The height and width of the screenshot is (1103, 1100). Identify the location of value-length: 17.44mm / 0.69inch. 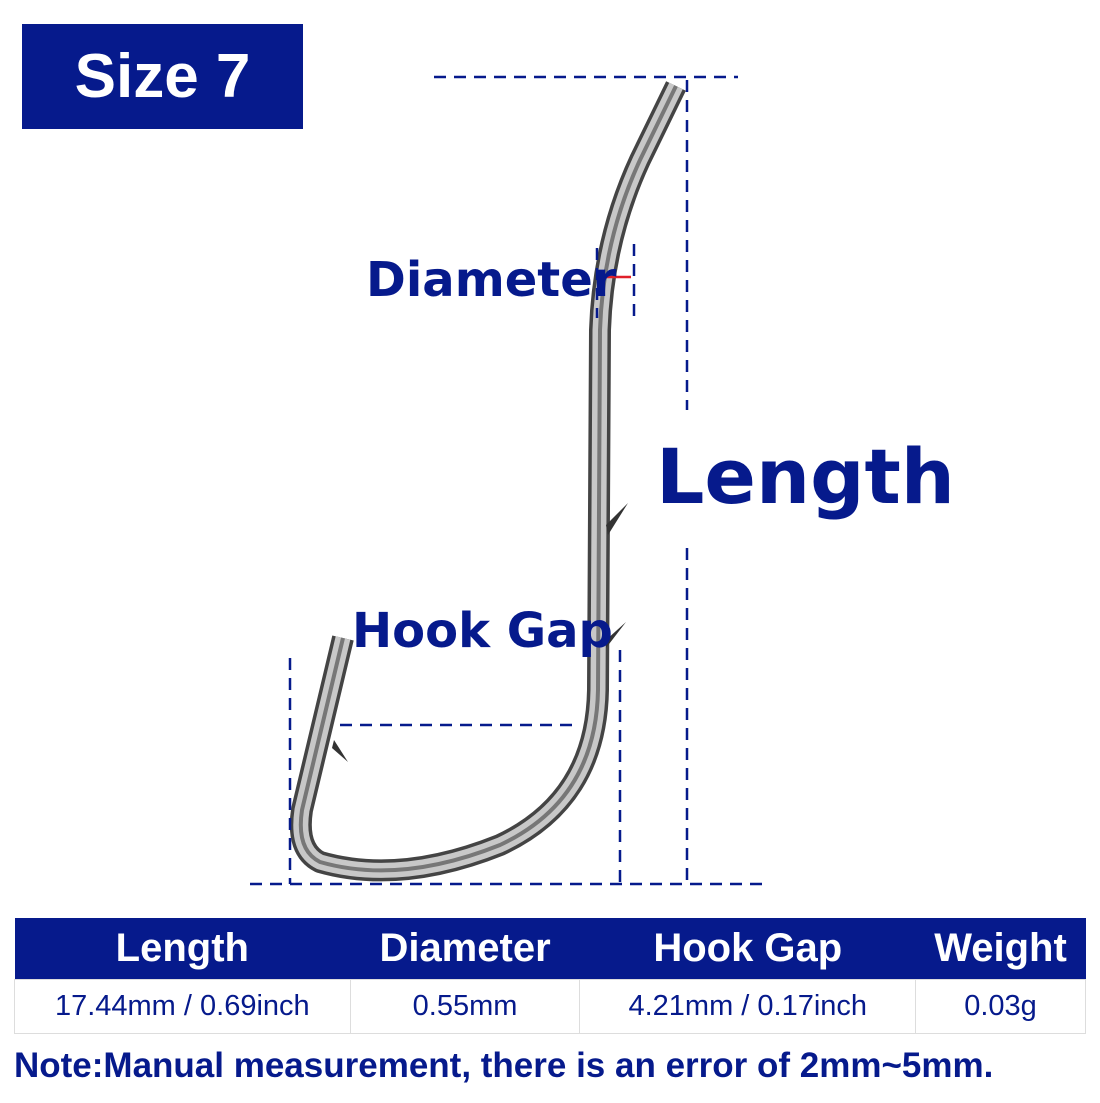
(182, 1006).